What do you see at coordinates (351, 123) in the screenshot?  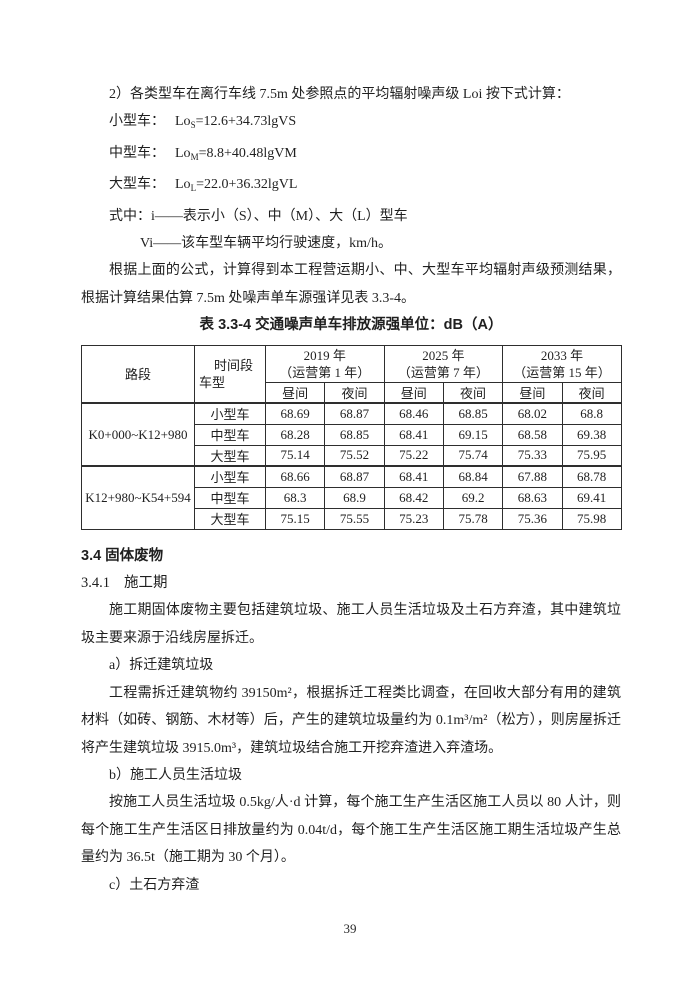 I see `formula-small-vehicle: 小型车： LoS=12.6+34.73lgVS` at bounding box center [351, 123].